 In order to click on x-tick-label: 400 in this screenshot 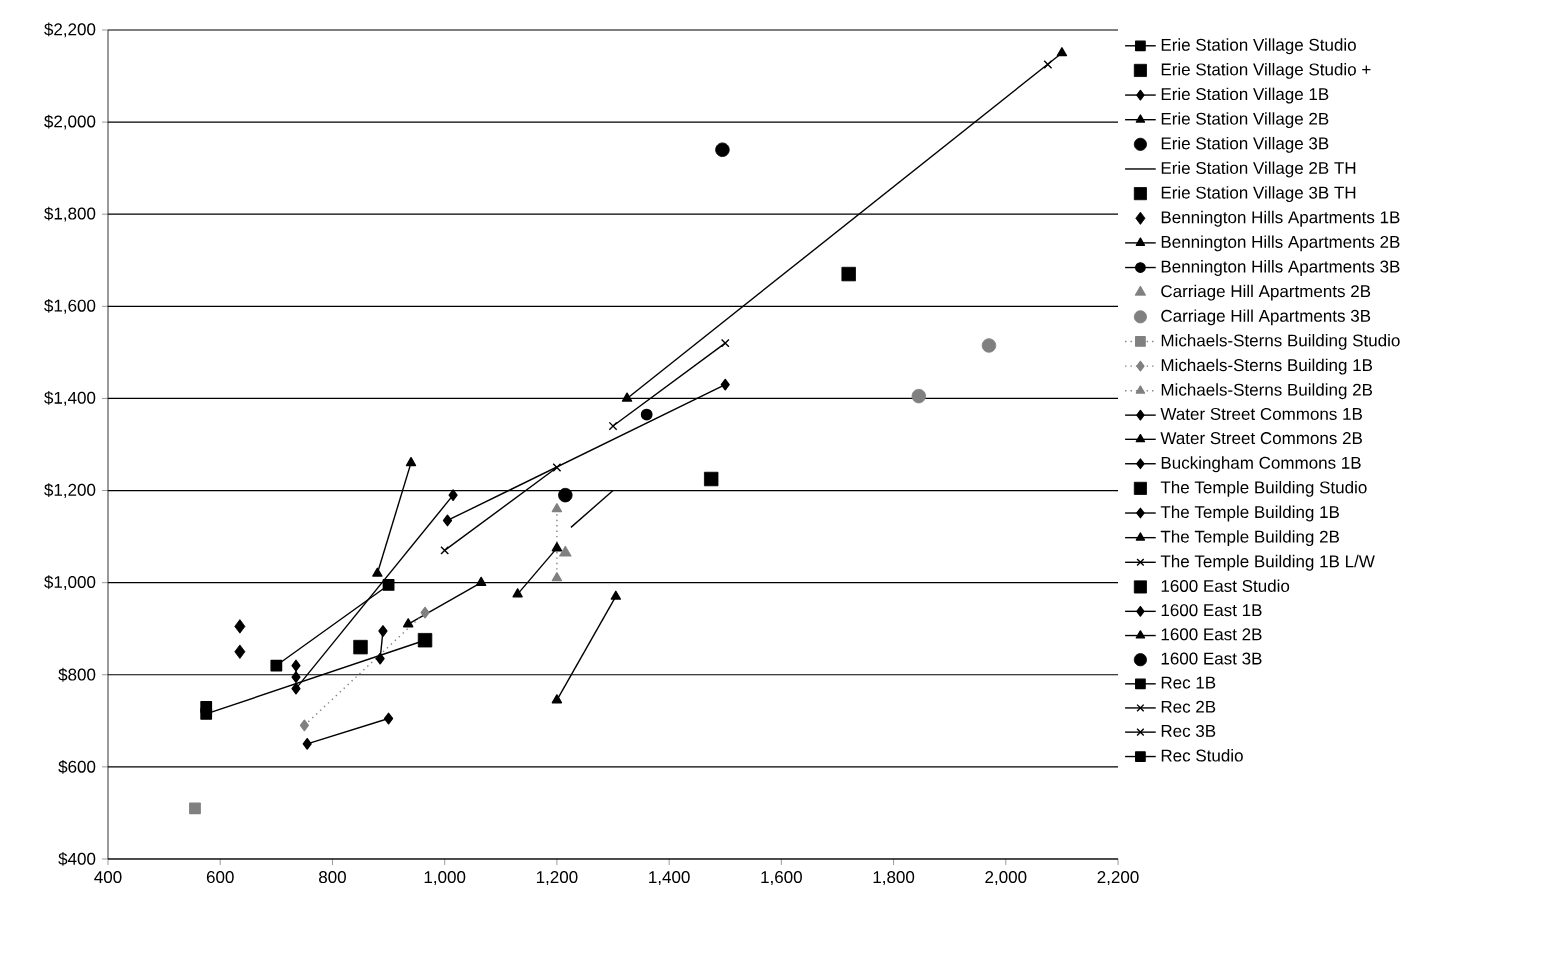, I will do `click(108, 877)`.